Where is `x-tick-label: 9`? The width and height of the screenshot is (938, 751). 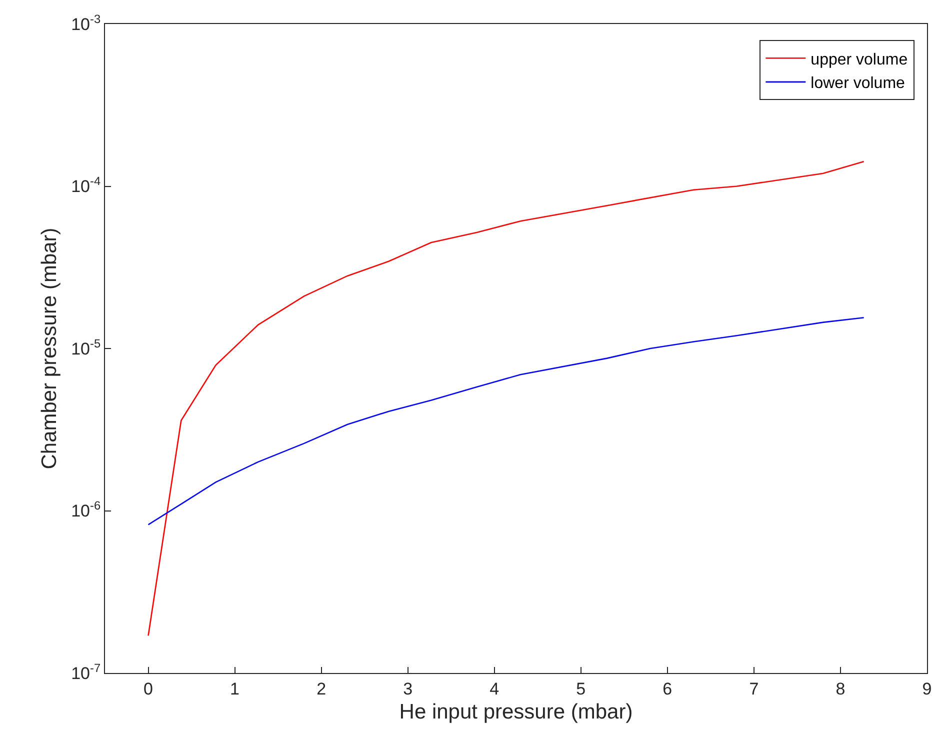 x-tick-label: 9 is located at coordinates (927, 688).